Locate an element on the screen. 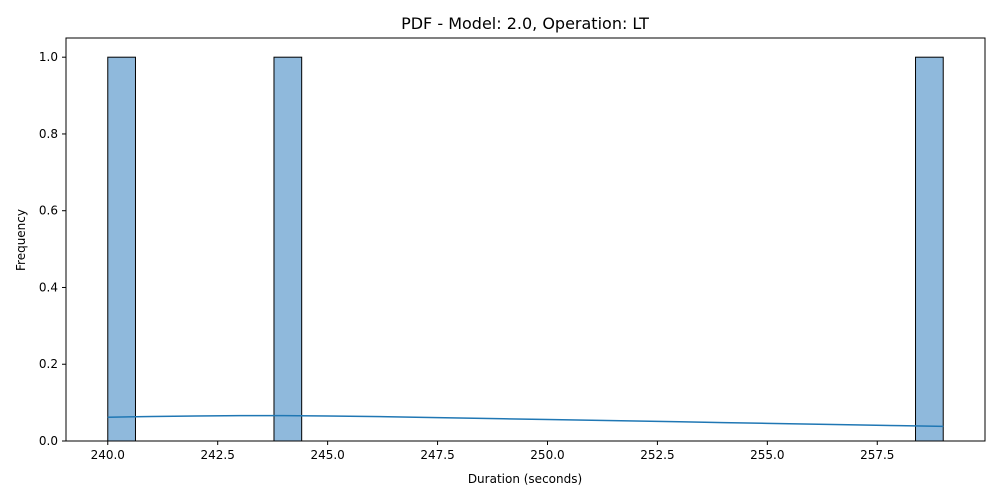 The image size is (1000, 500). x-tick-label: 245.0 is located at coordinates (327, 455).